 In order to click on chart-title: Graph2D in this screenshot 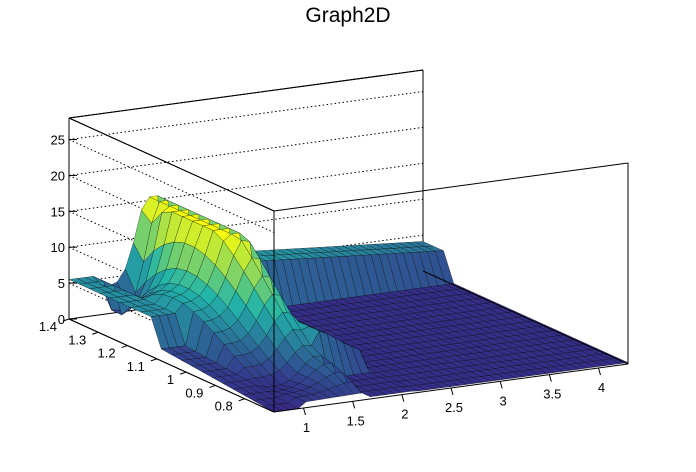, I will do `click(348, 15)`.